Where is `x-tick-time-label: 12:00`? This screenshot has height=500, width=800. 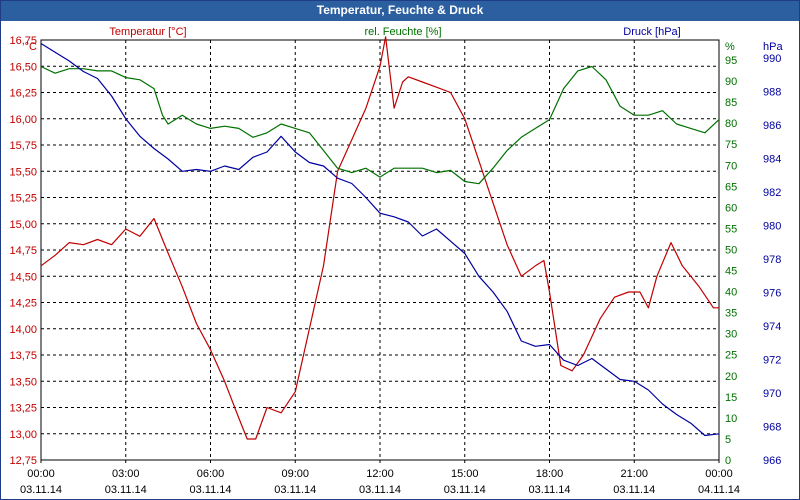
x-tick-time-label: 12:00 is located at coordinates (380, 474).